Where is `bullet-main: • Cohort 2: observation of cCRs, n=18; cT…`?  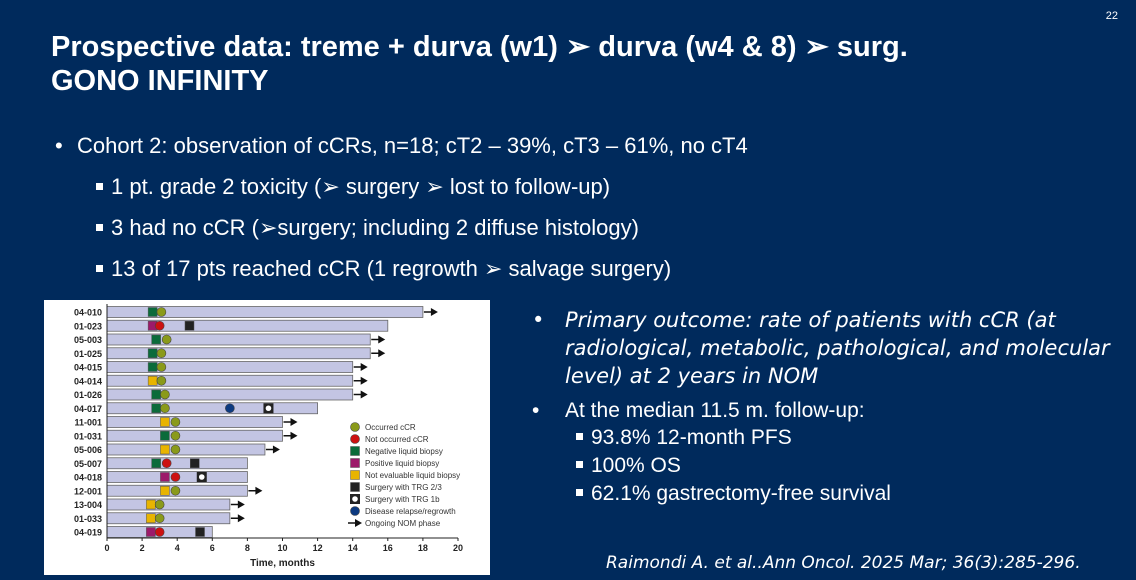
bullet-main: • Cohort 2: observation of cCRs, n=18; cT… is located at coordinates (401, 145).